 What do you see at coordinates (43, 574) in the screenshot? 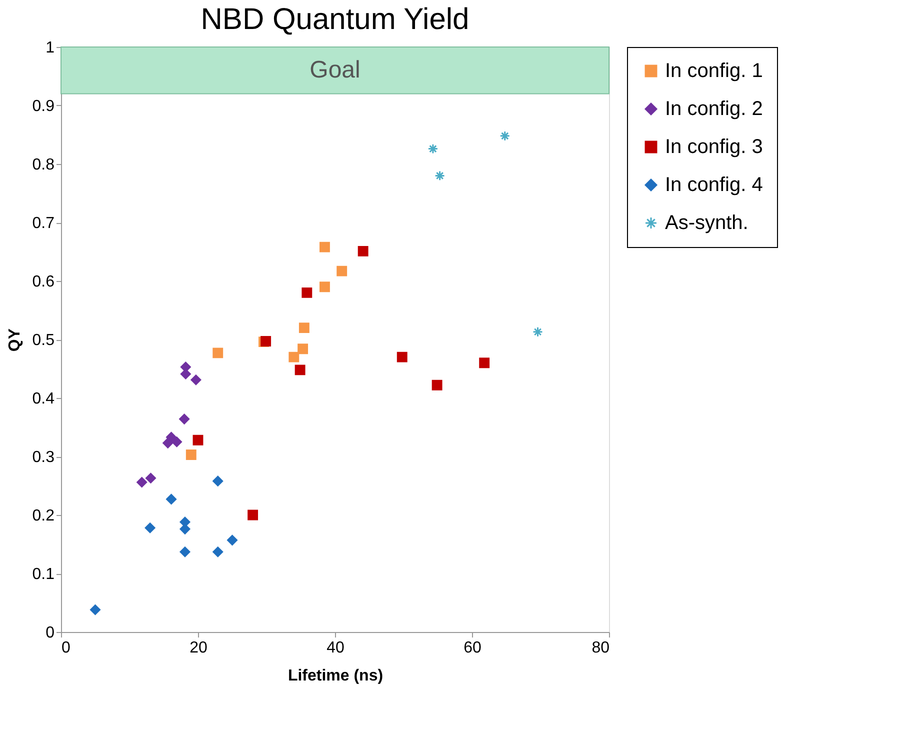
I see `y-tick-label: 0.1` at bounding box center [43, 574].